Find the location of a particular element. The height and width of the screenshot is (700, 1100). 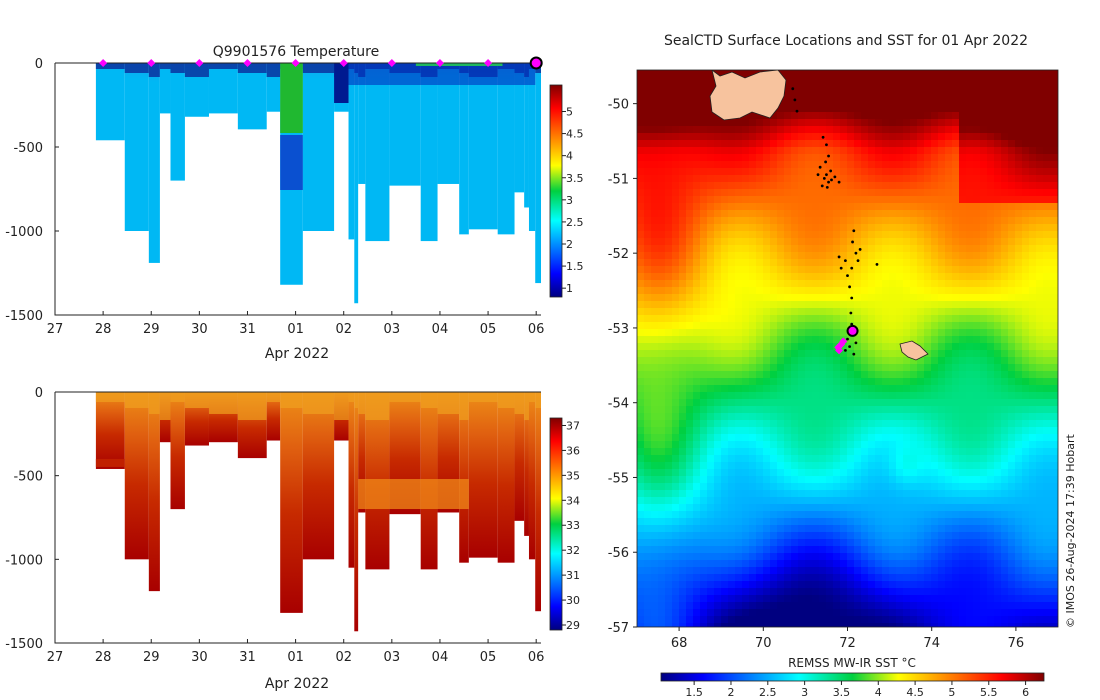

salinity-colorbar-label: 35 is located at coordinates (573, 475).